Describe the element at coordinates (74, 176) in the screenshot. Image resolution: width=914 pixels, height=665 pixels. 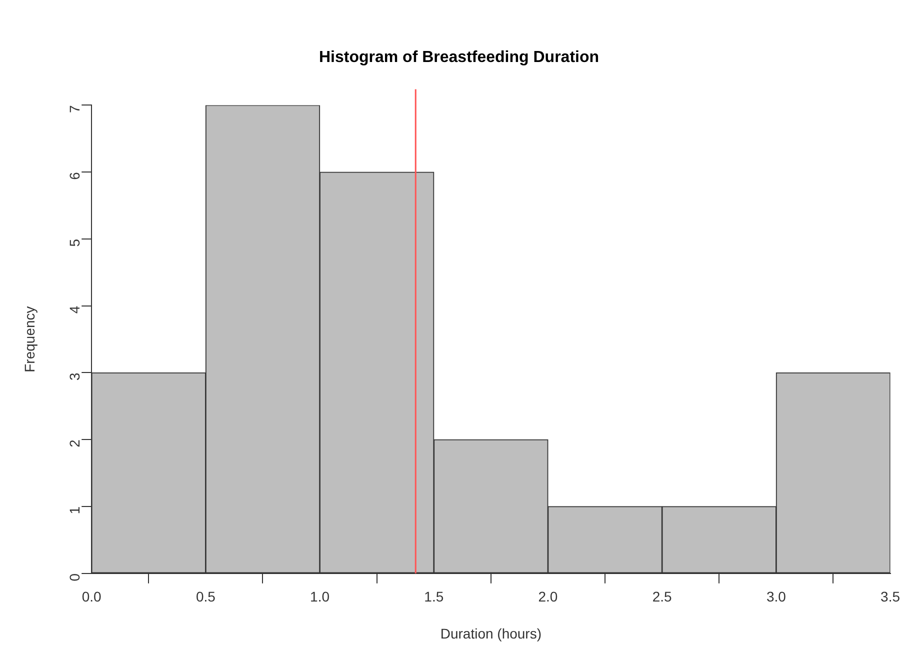
I see `y-tick-label: 6` at that location.